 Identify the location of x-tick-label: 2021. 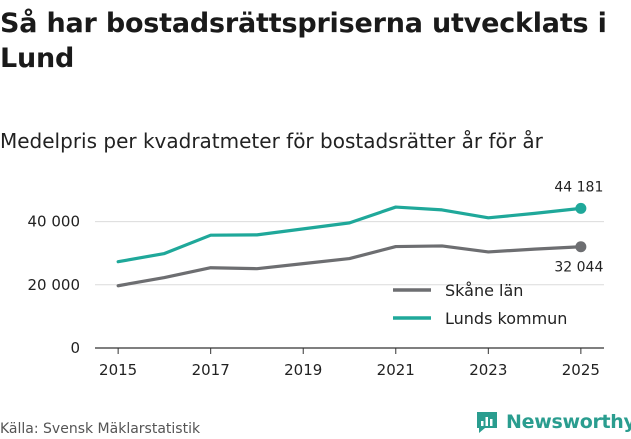
(396, 370).